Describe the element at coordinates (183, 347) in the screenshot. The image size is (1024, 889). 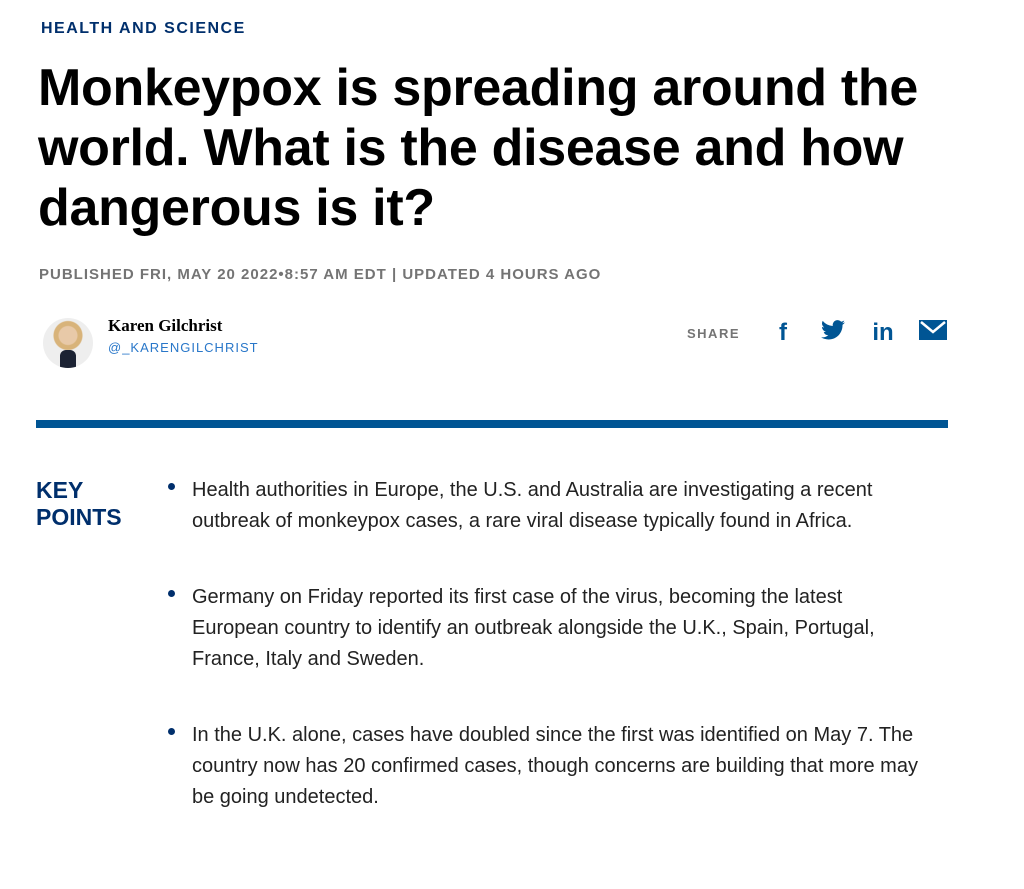
I see `author-handle: @_KARENGILCHRIST` at that location.